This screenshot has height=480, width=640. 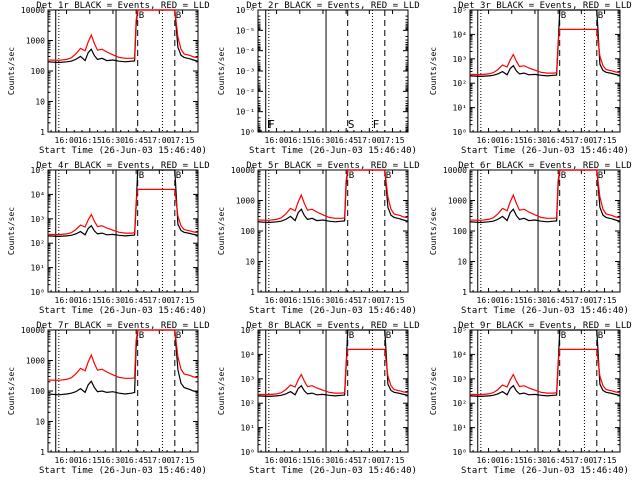 I want to click on flag-letter: S, so click(x=351, y=124).